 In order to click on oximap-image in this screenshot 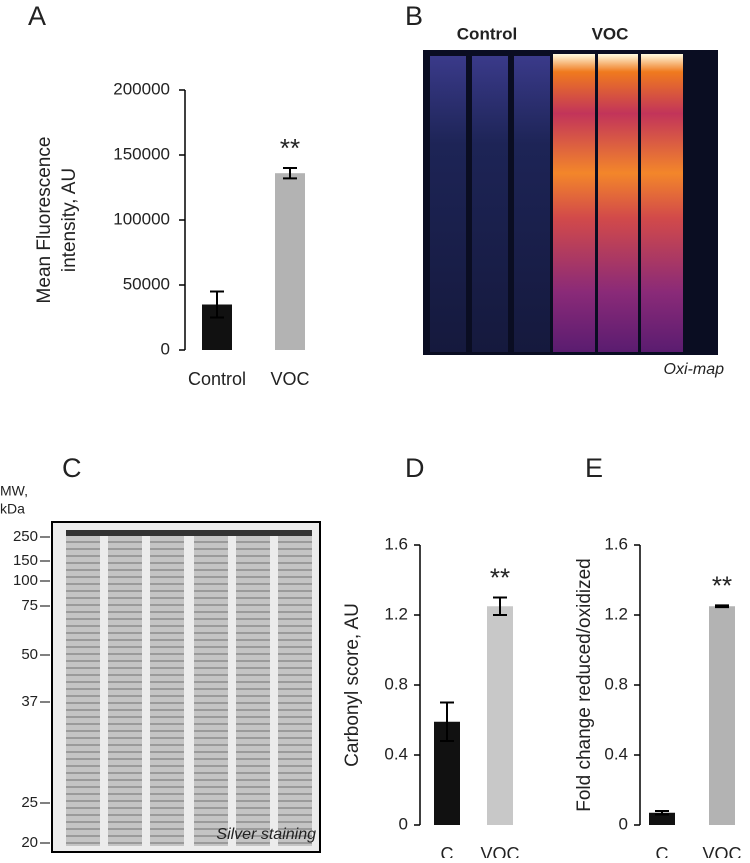, I will do `click(570, 202)`.